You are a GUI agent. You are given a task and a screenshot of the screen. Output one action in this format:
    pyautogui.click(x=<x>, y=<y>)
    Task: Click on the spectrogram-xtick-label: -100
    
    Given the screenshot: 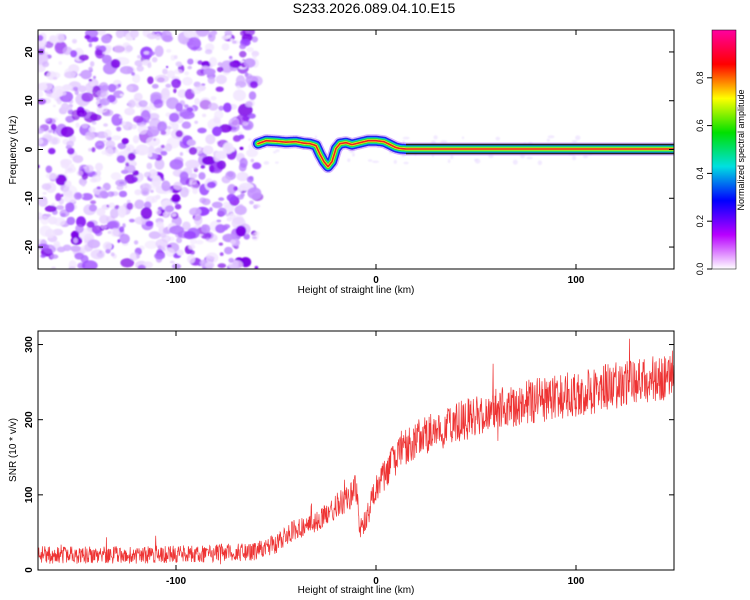 What is the action you would take?
    pyautogui.click(x=176, y=280)
    